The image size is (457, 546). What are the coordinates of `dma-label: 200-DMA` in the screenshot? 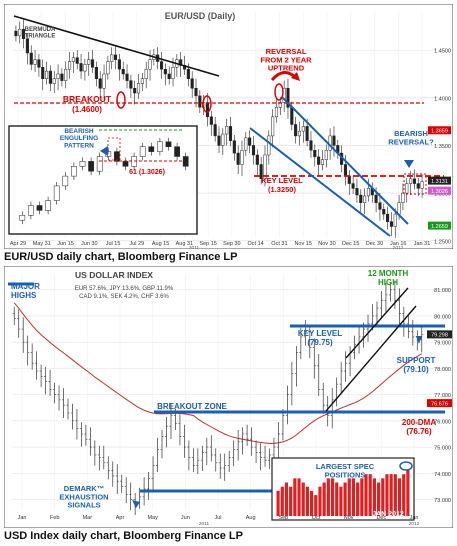 It's located at (419, 422).